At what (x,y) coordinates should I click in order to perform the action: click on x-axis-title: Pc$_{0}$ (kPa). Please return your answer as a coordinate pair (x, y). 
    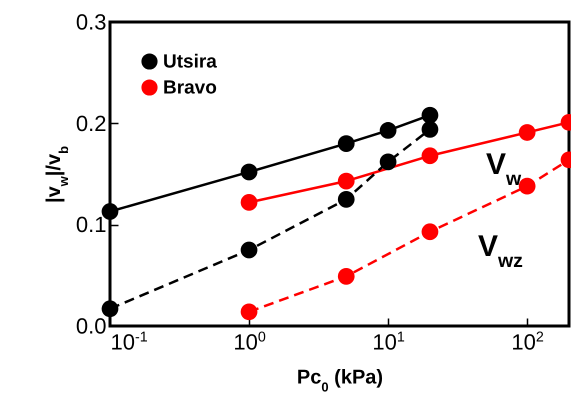
    Looking at the image, I should click on (340, 380).